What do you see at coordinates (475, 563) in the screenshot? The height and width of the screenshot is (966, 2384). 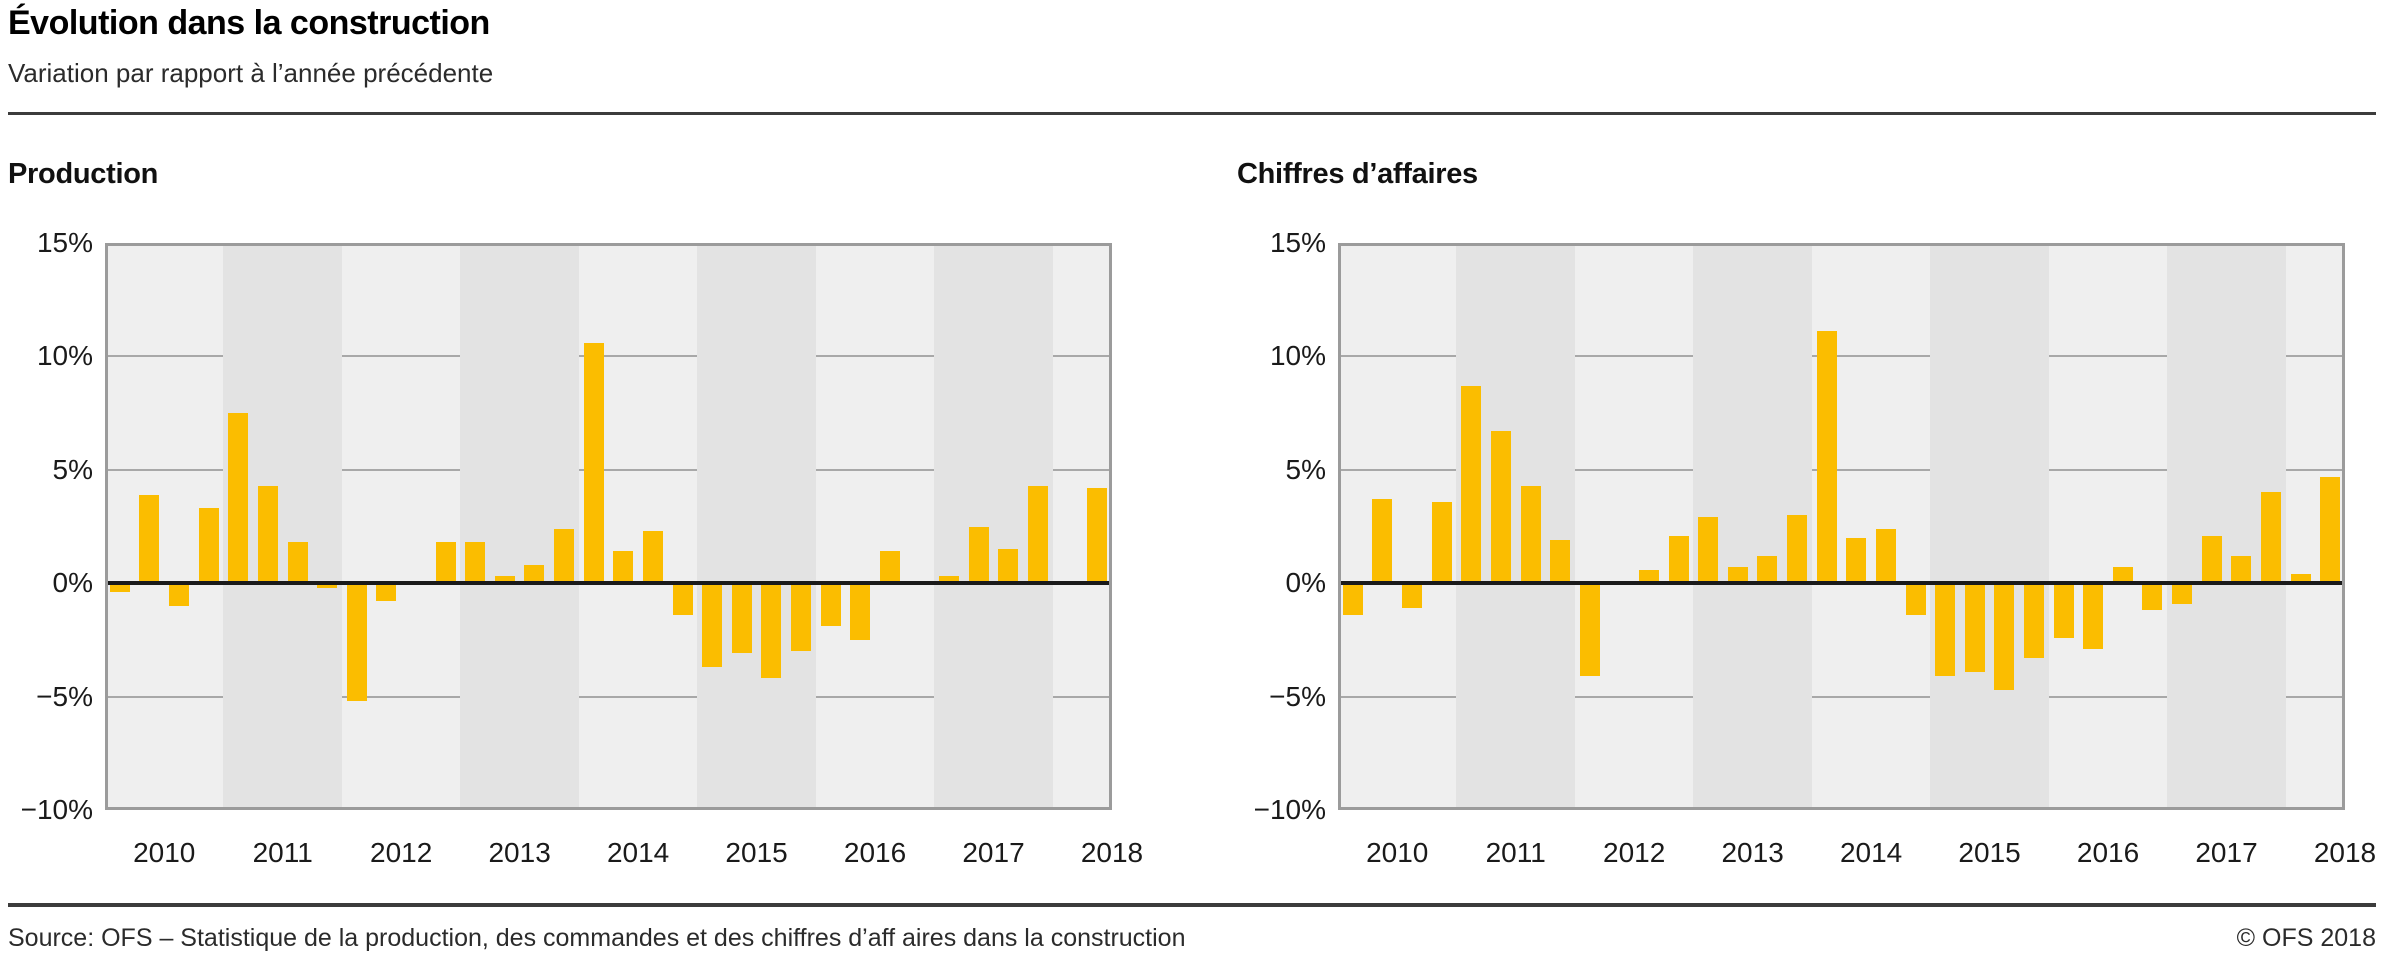 I see `bar-2013-Q1` at bounding box center [475, 563].